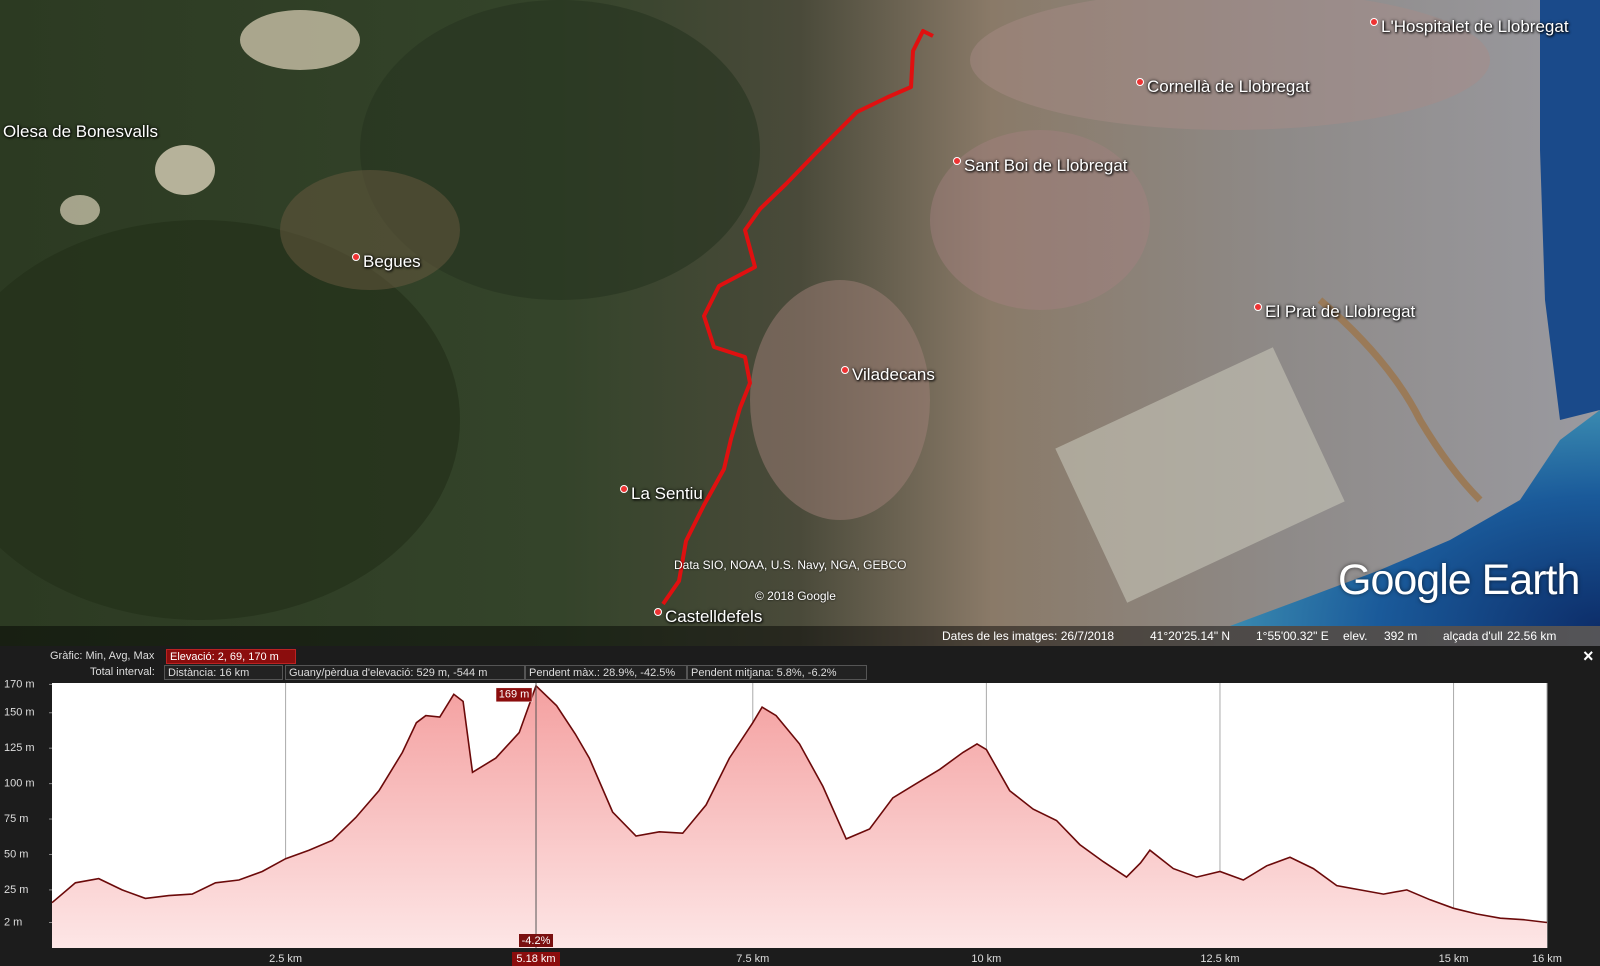 The width and height of the screenshot is (1600, 966). Describe the element at coordinates (223, 672) in the screenshot. I see `distance: Distància: 16 km` at that location.